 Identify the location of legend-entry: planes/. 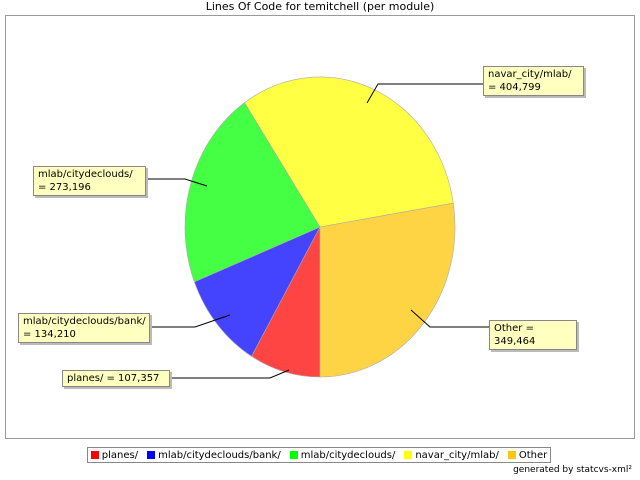
(114, 455).